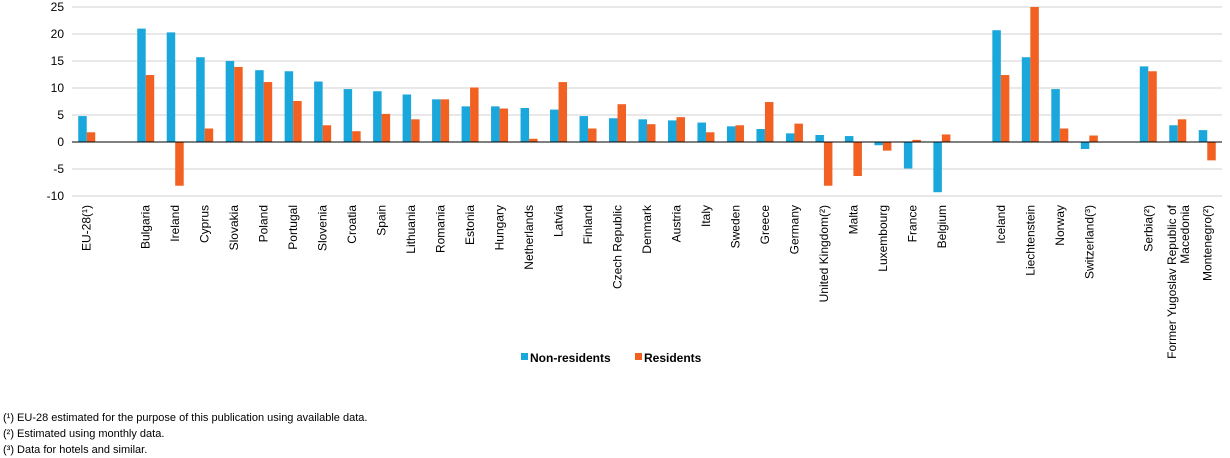 Image resolution: width=1230 pixels, height=458 pixels. Describe the element at coordinates (58, 7) in the screenshot. I see `y-tick-label: 25` at that location.